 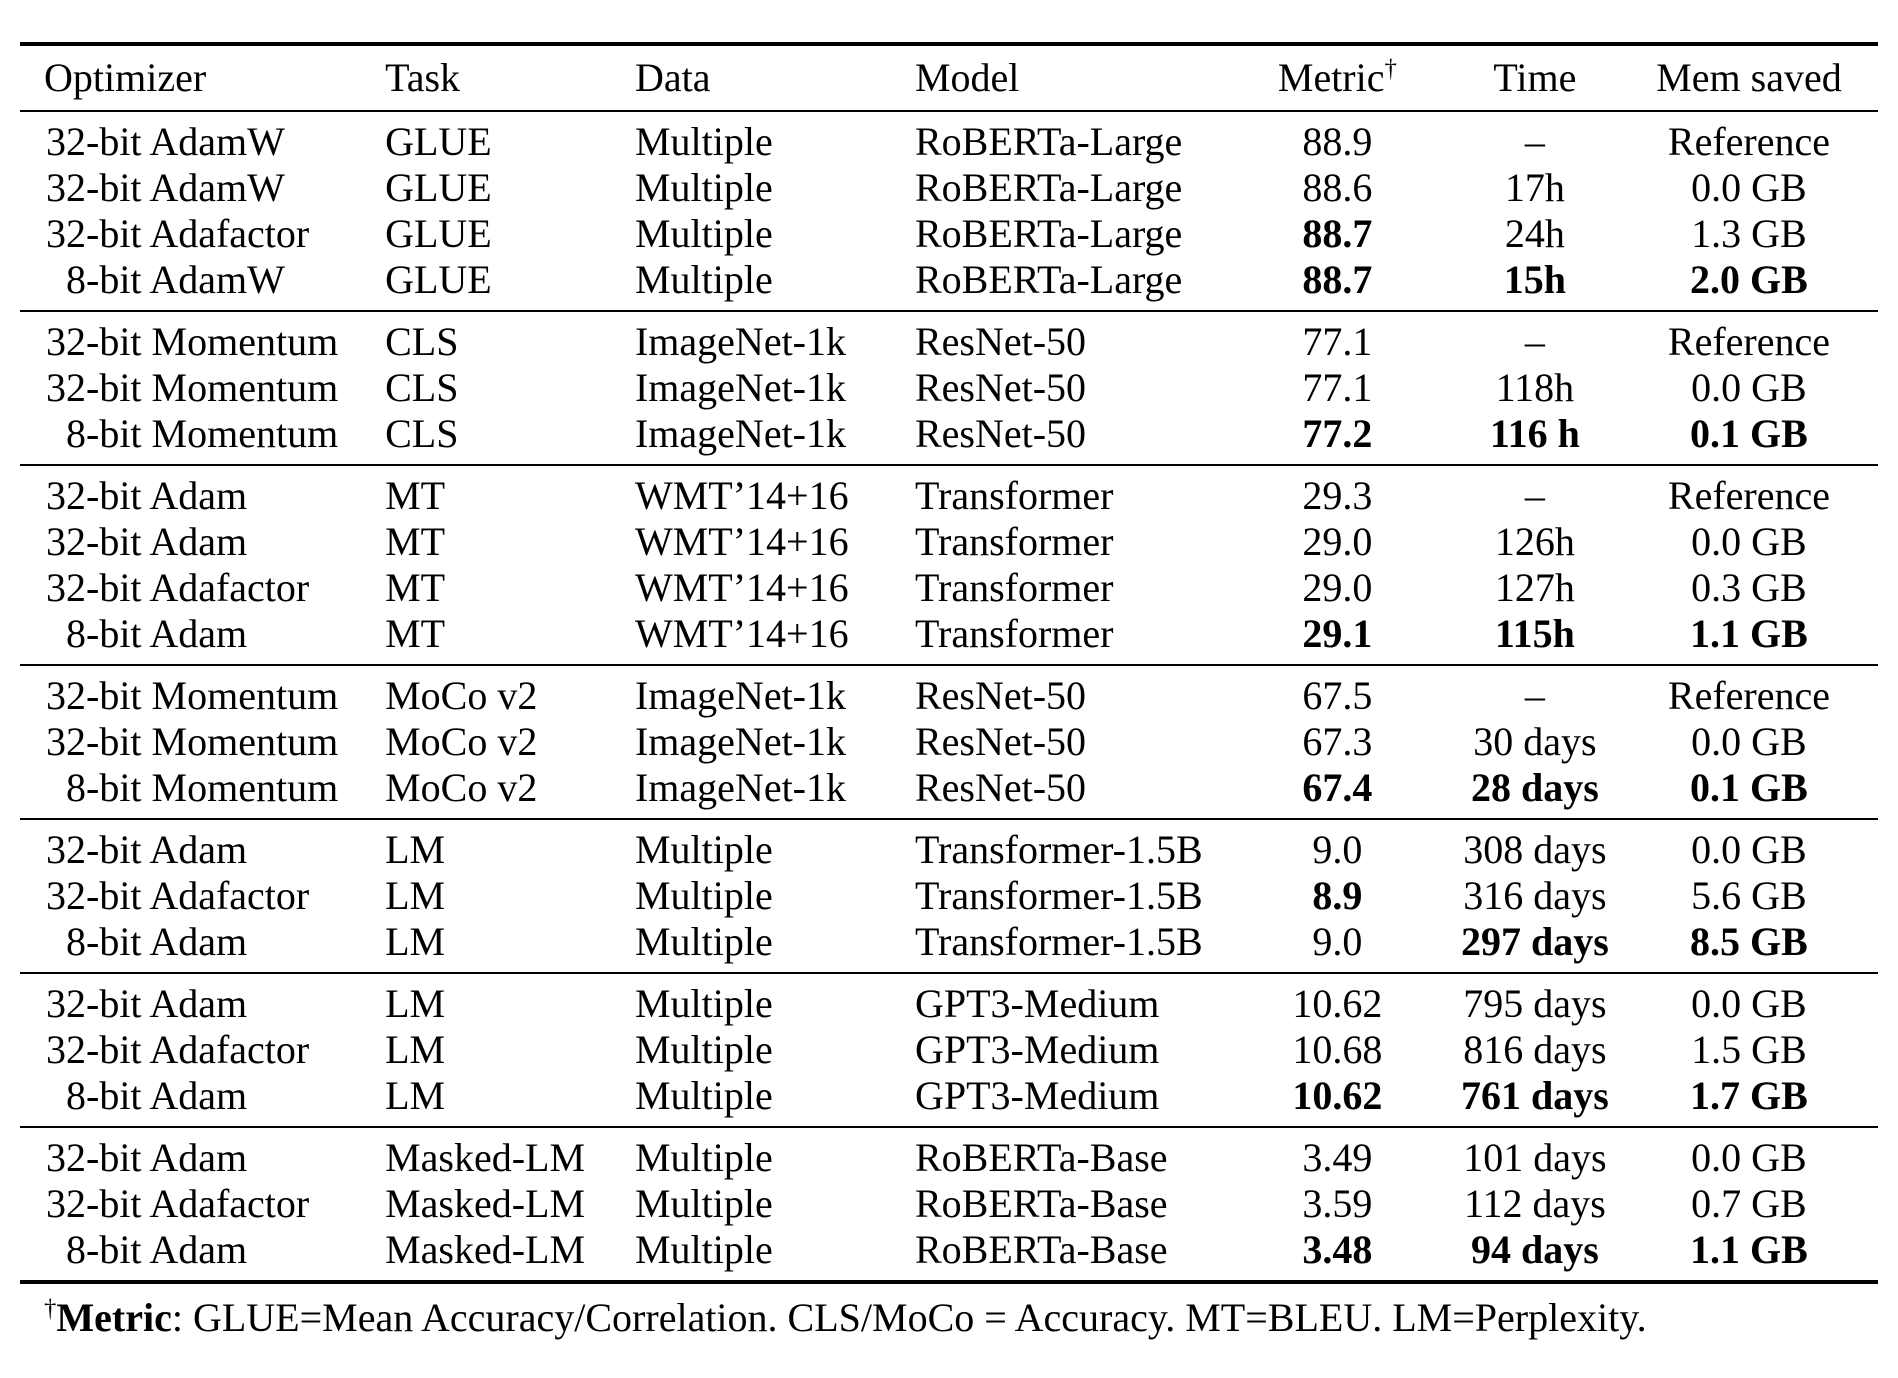 What do you see at coordinates (1337, 341) in the screenshot?
I see `metric-cell: 77.1` at bounding box center [1337, 341].